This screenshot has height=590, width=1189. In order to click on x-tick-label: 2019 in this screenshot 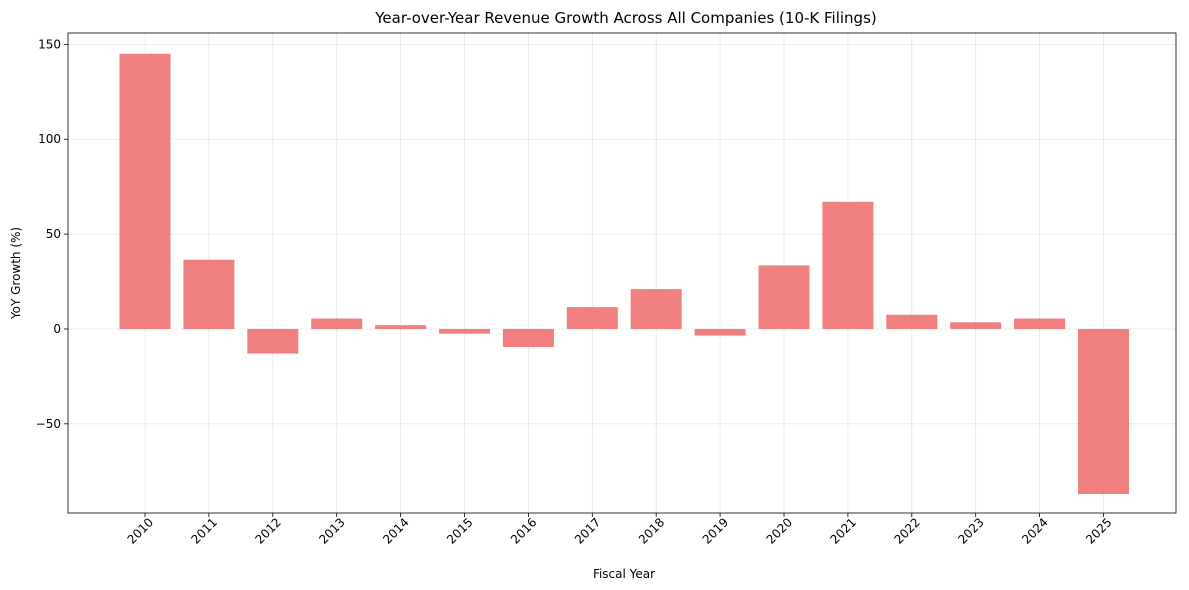, I will do `click(715, 530)`.